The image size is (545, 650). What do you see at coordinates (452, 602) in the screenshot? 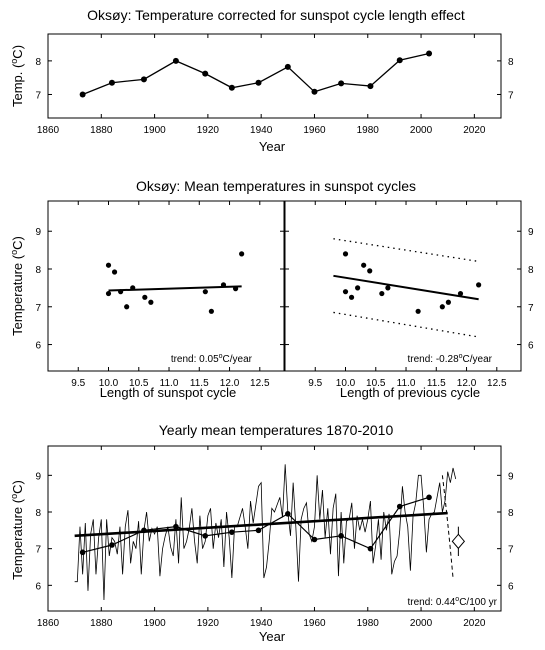
I see `panel4-trend-annotation: trend: 0.44oC/100 yr` at bounding box center [452, 602].